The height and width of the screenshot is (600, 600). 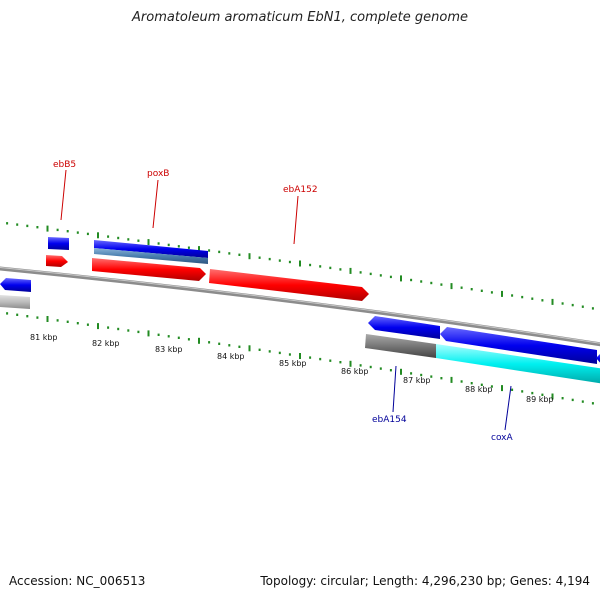 I want to click on scale-label: 85 kbp, so click(x=293, y=363).